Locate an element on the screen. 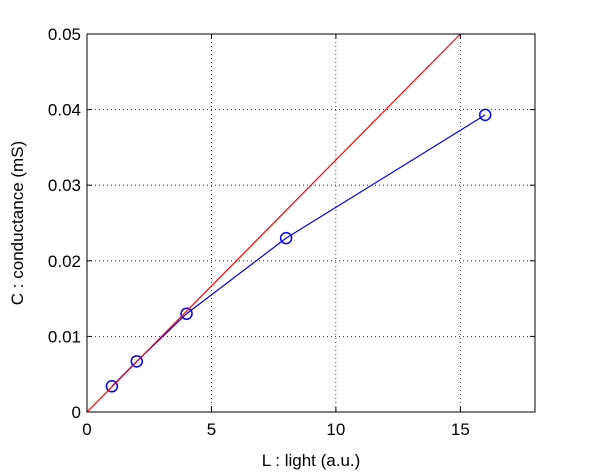  y-tick-label: 0 is located at coordinates (76, 412).